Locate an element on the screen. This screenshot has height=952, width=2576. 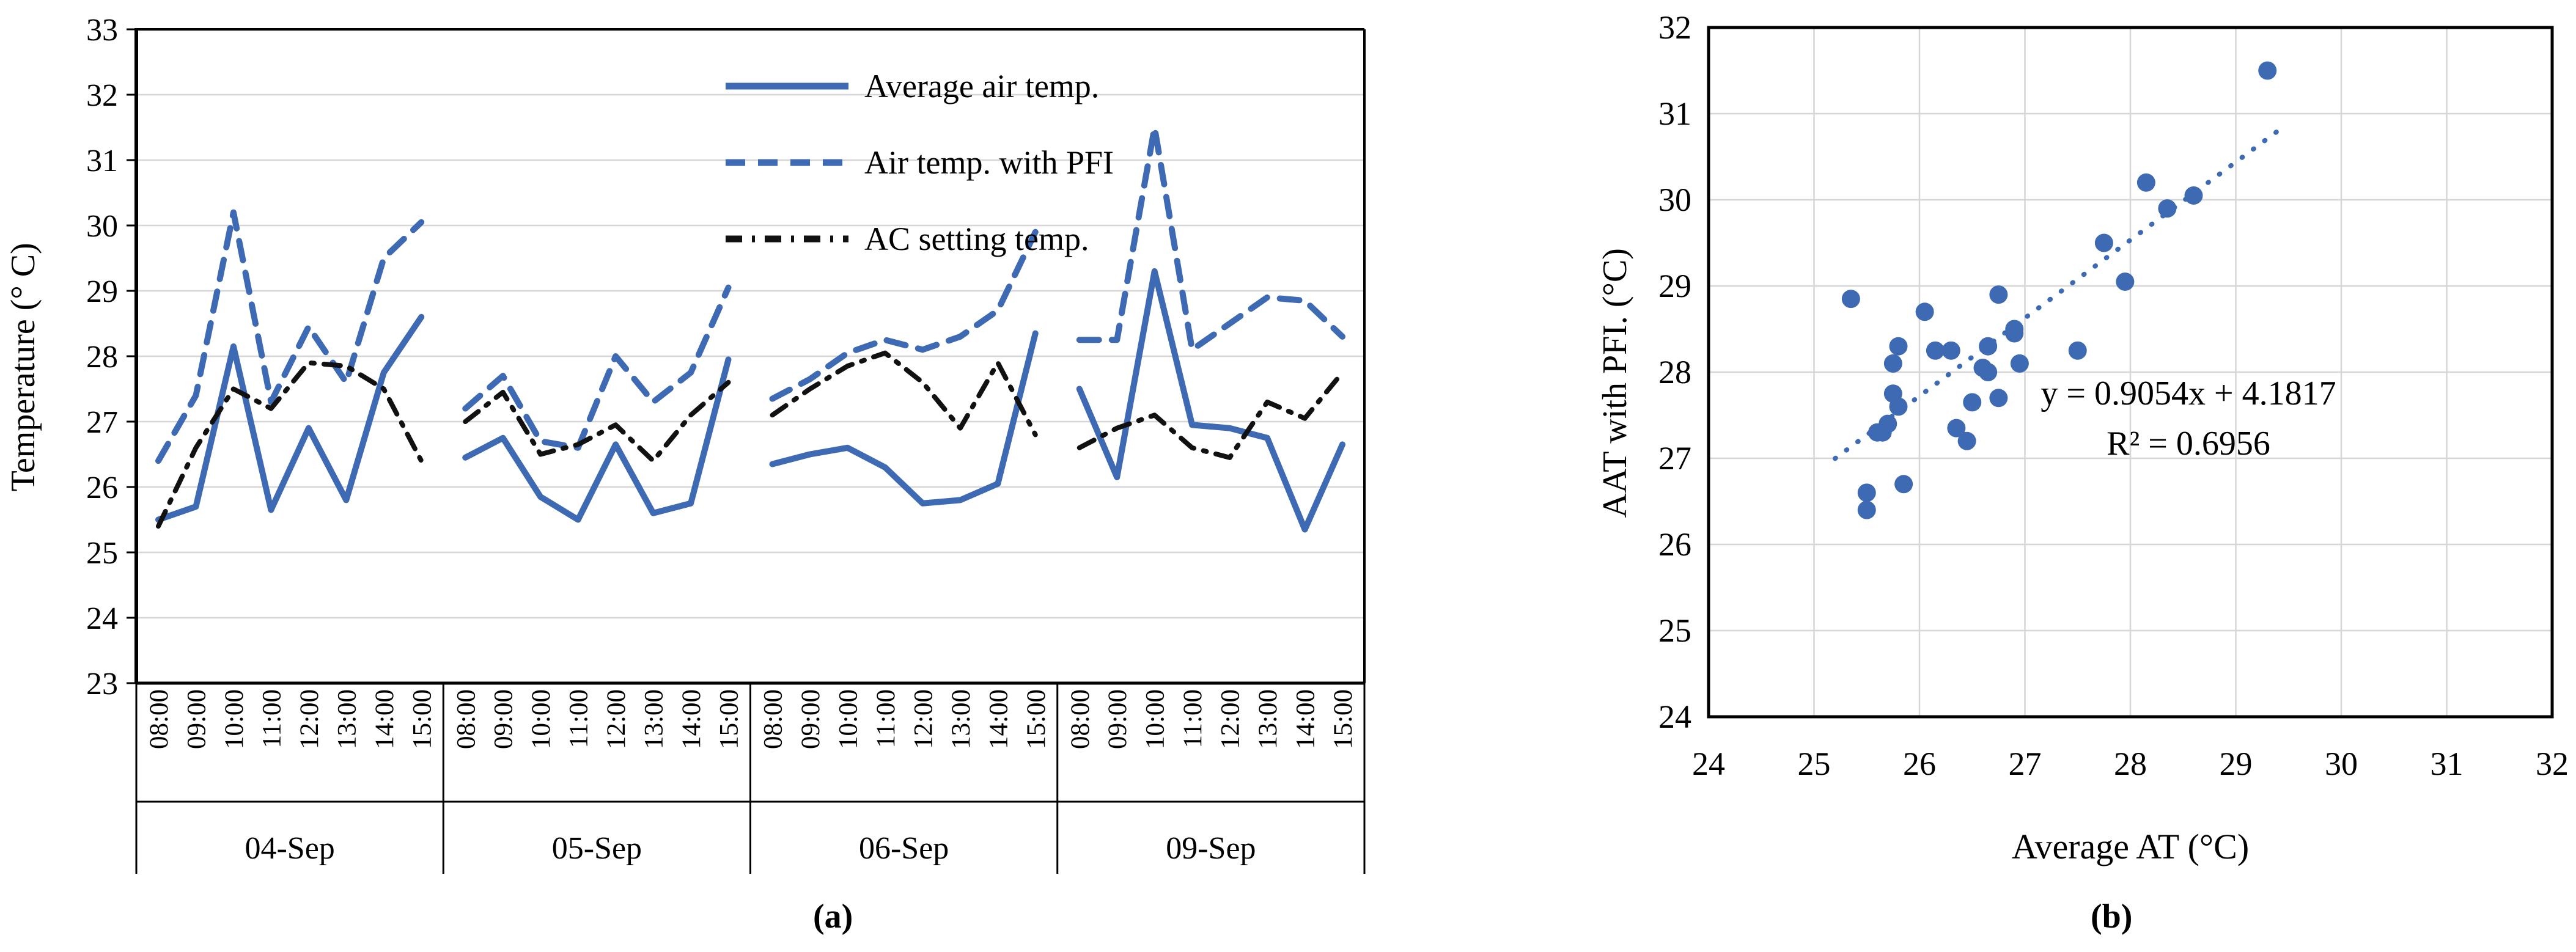
svg-text: 23 is located at coordinates (102, 684).